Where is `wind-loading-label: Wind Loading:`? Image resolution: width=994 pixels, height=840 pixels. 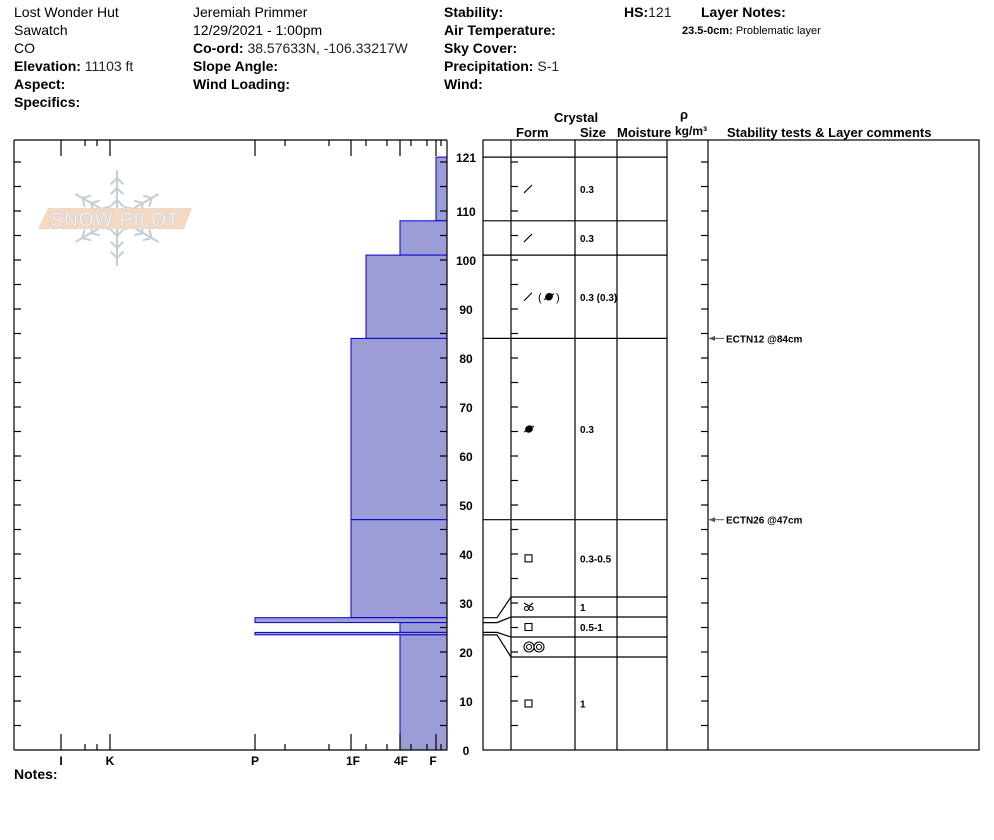
wind-loading-label: Wind Loading: is located at coordinates (242, 84).